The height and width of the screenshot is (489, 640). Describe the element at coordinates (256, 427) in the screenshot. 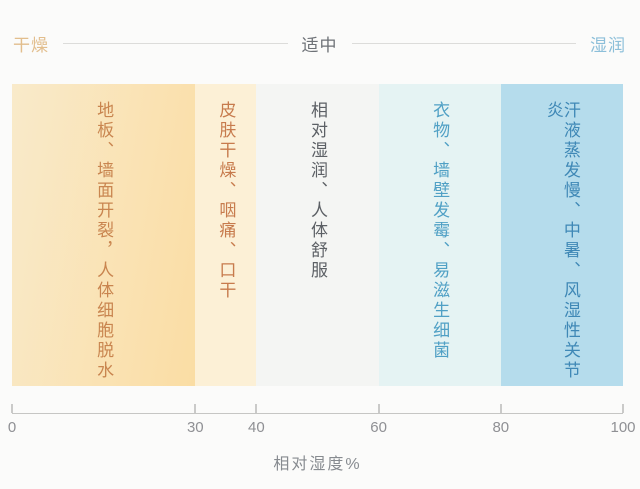

I see `x-axis-tick-label: 40` at that location.